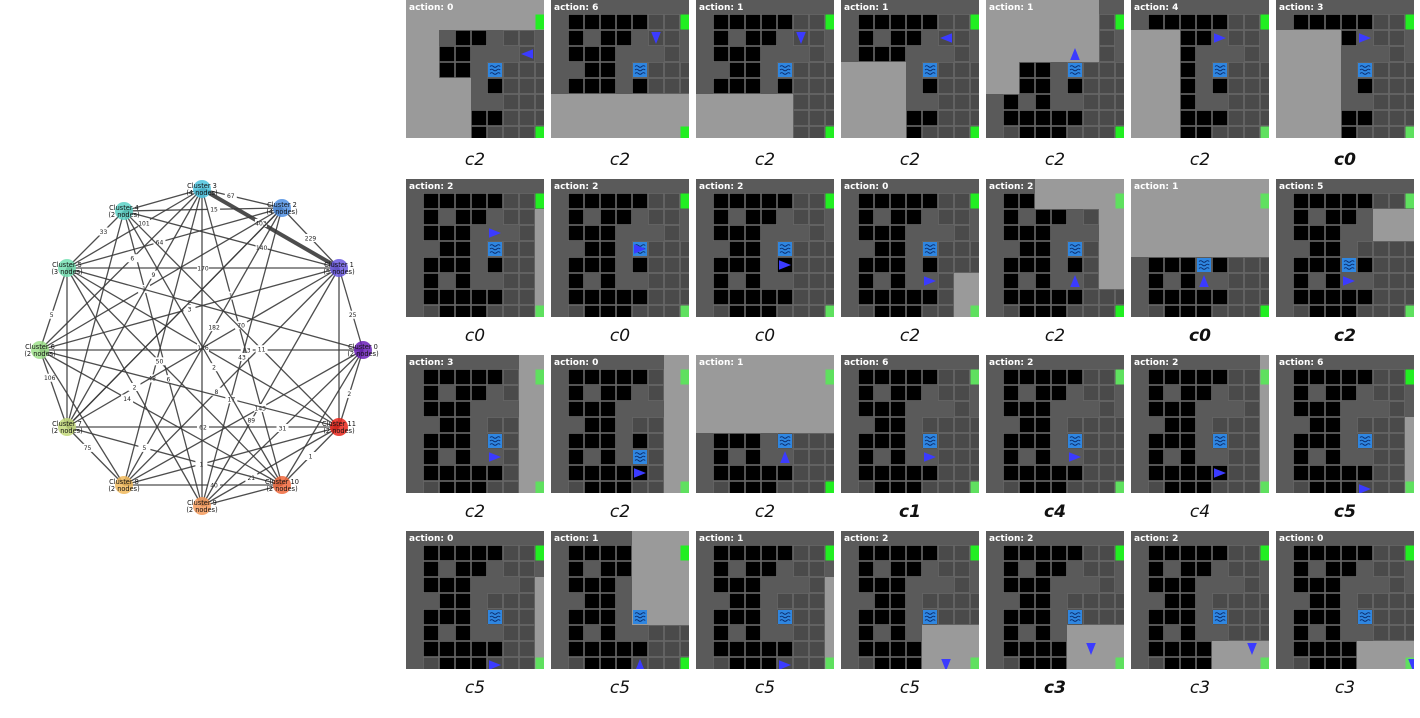 The image size is (1420, 718). I want to click on edge-weight-label: 89, so click(251, 421).